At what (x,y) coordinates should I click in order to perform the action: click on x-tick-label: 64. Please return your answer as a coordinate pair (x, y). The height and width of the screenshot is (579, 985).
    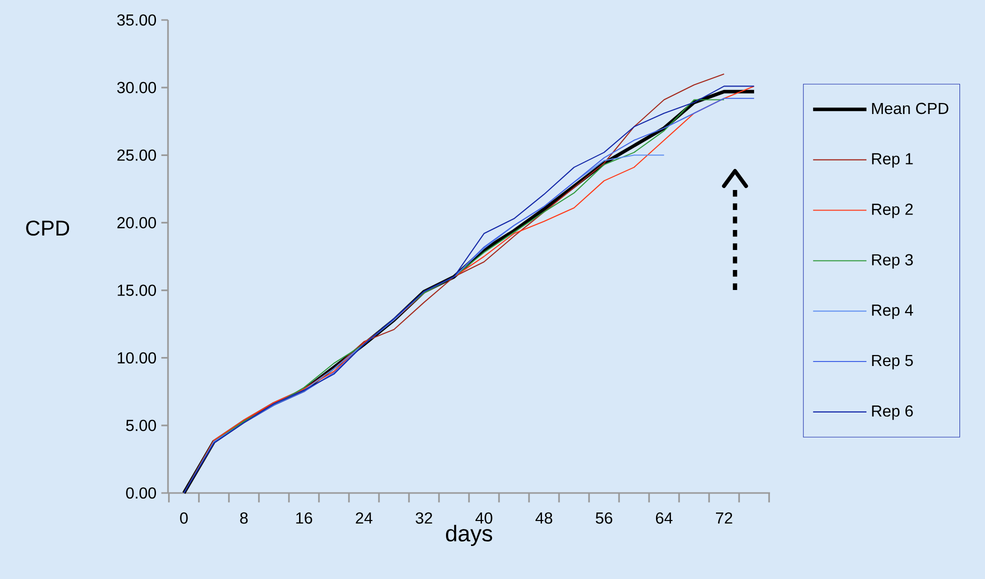
    Looking at the image, I should click on (664, 518).